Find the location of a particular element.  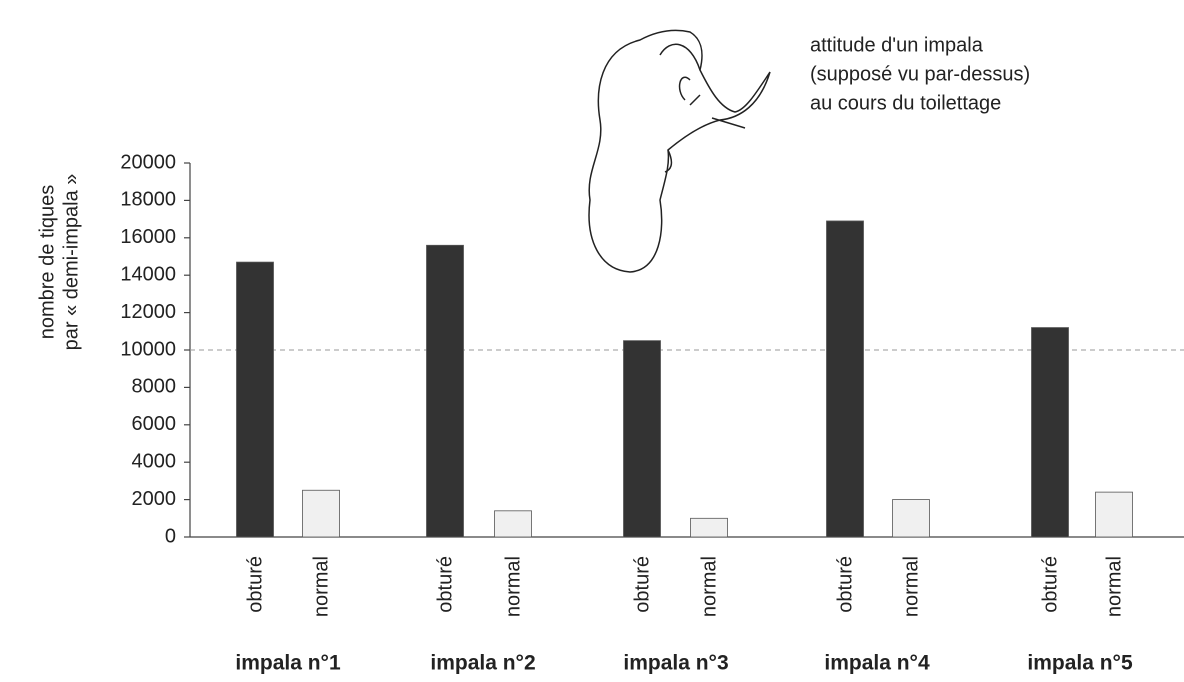

y-tick-label: 8000 is located at coordinates (154, 387).